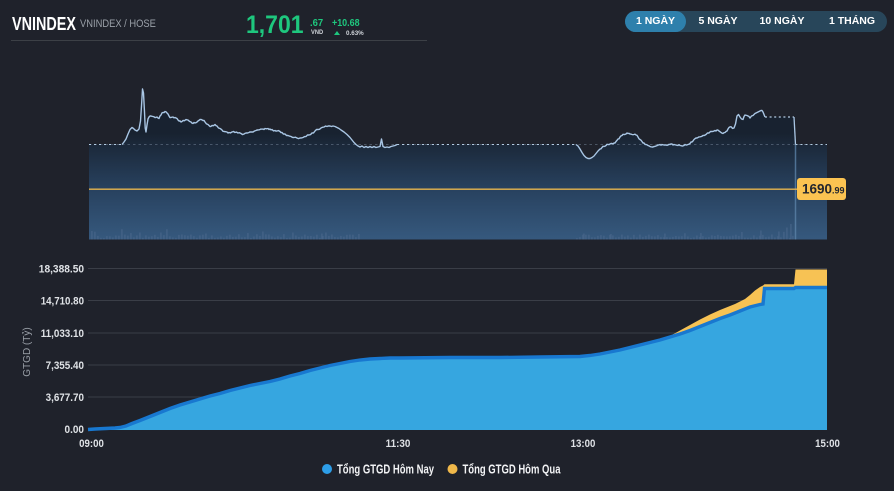 This screenshot has height=491, width=894. What do you see at coordinates (27, 351) in the screenshot?
I see `svg-text: GTGD (Tỷ)` at bounding box center [27, 351].